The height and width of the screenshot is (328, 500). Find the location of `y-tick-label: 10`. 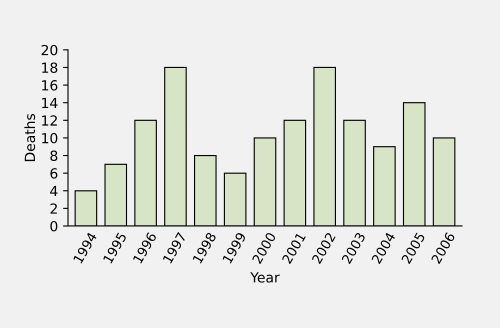

y-tick-label: 10 is located at coordinates (50, 138).